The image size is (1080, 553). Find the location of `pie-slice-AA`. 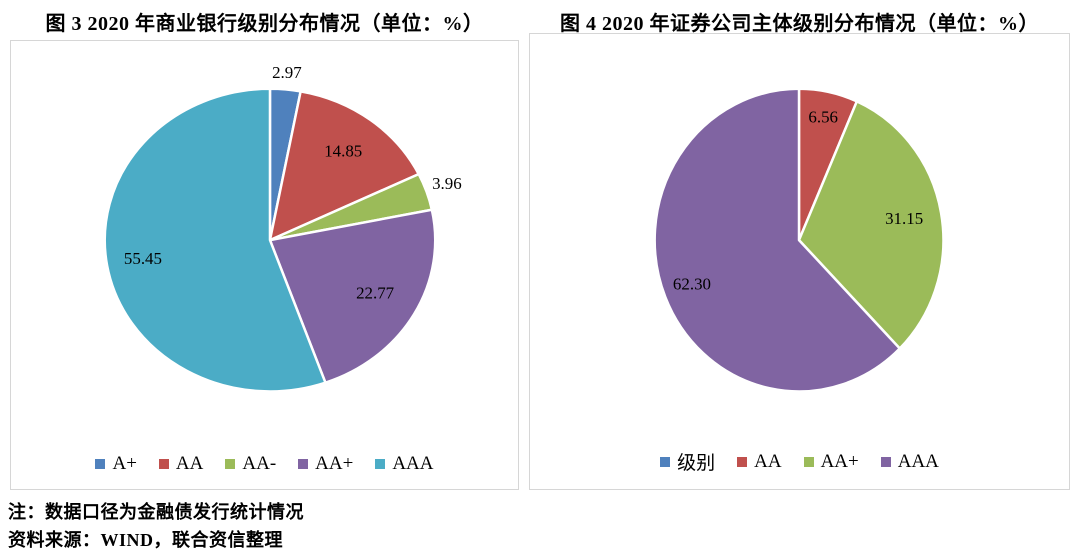

pie-slice-AA is located at coordinates (344, 166).